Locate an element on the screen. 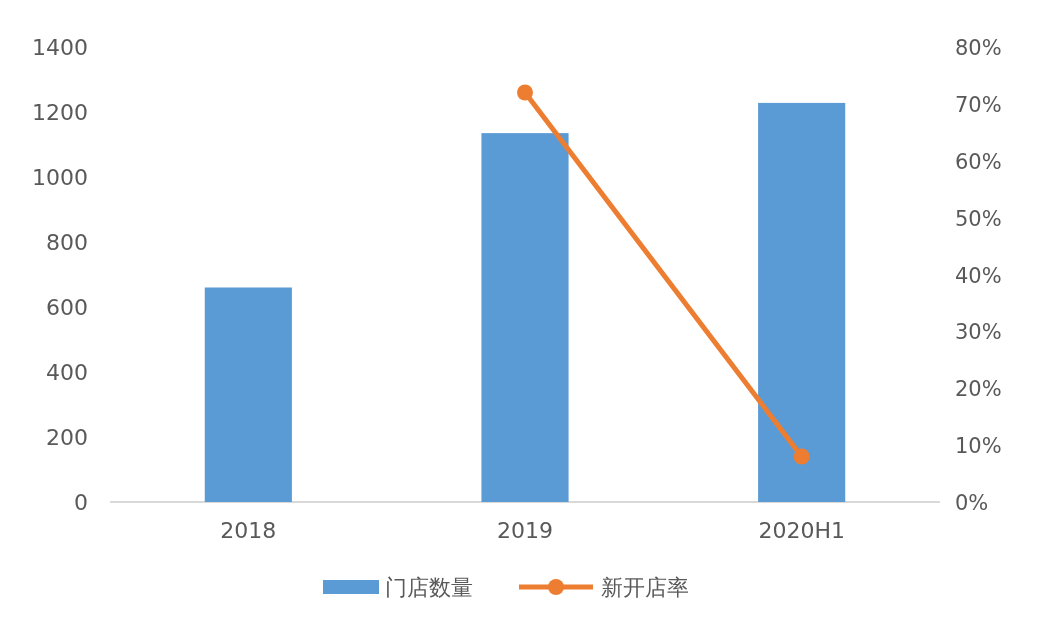 The width and height of the screenshot is (1038, 624). x-tick-label: 2018 is located at coordinates (248, 530).